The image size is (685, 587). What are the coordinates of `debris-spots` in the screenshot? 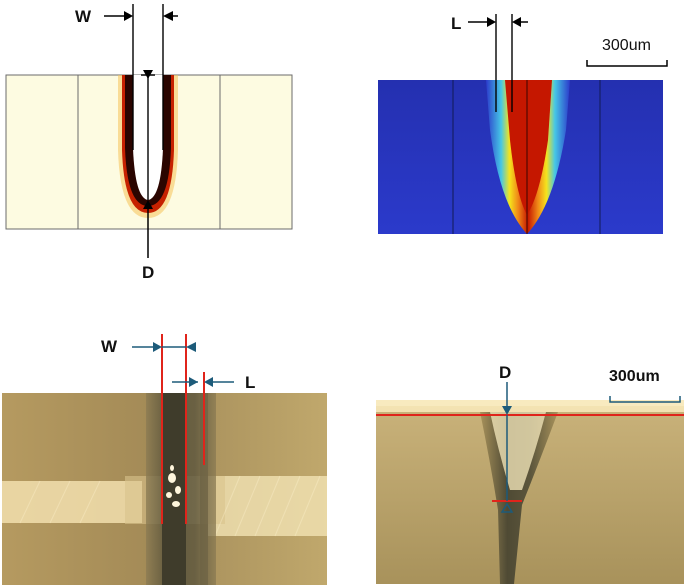 It's located at (173, 486).